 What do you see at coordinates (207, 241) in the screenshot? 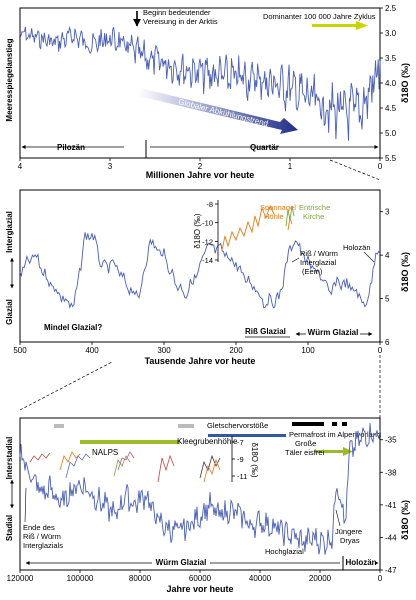
I see `inset-tick-label: -12` at bounding box center [207, 241].